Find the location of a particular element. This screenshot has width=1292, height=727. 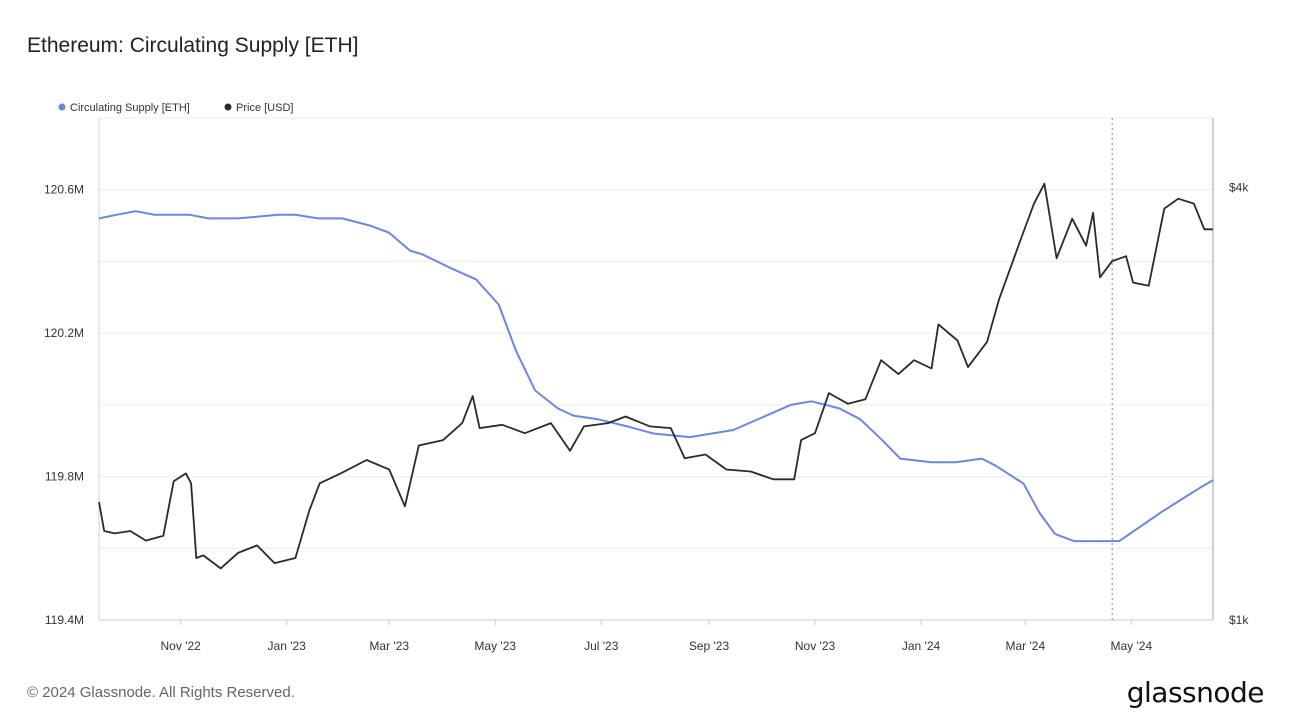

y-axis-left: 119.4M 119.8M 120.2M 120.6M is located at coordinates (64, 405).